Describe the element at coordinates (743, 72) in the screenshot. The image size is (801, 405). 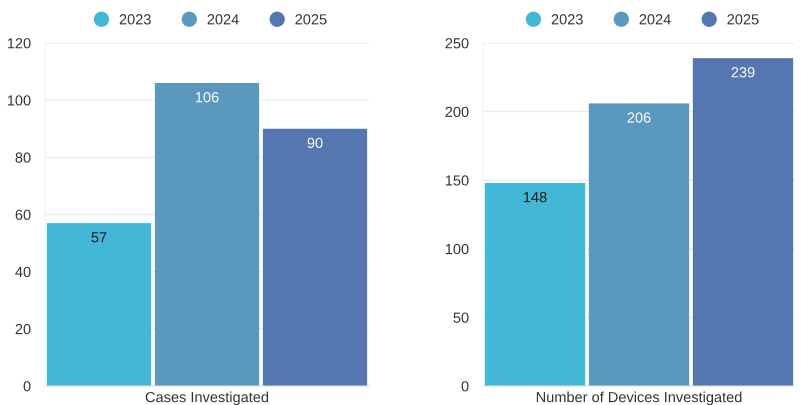
I see `data-label: 239` at that location.